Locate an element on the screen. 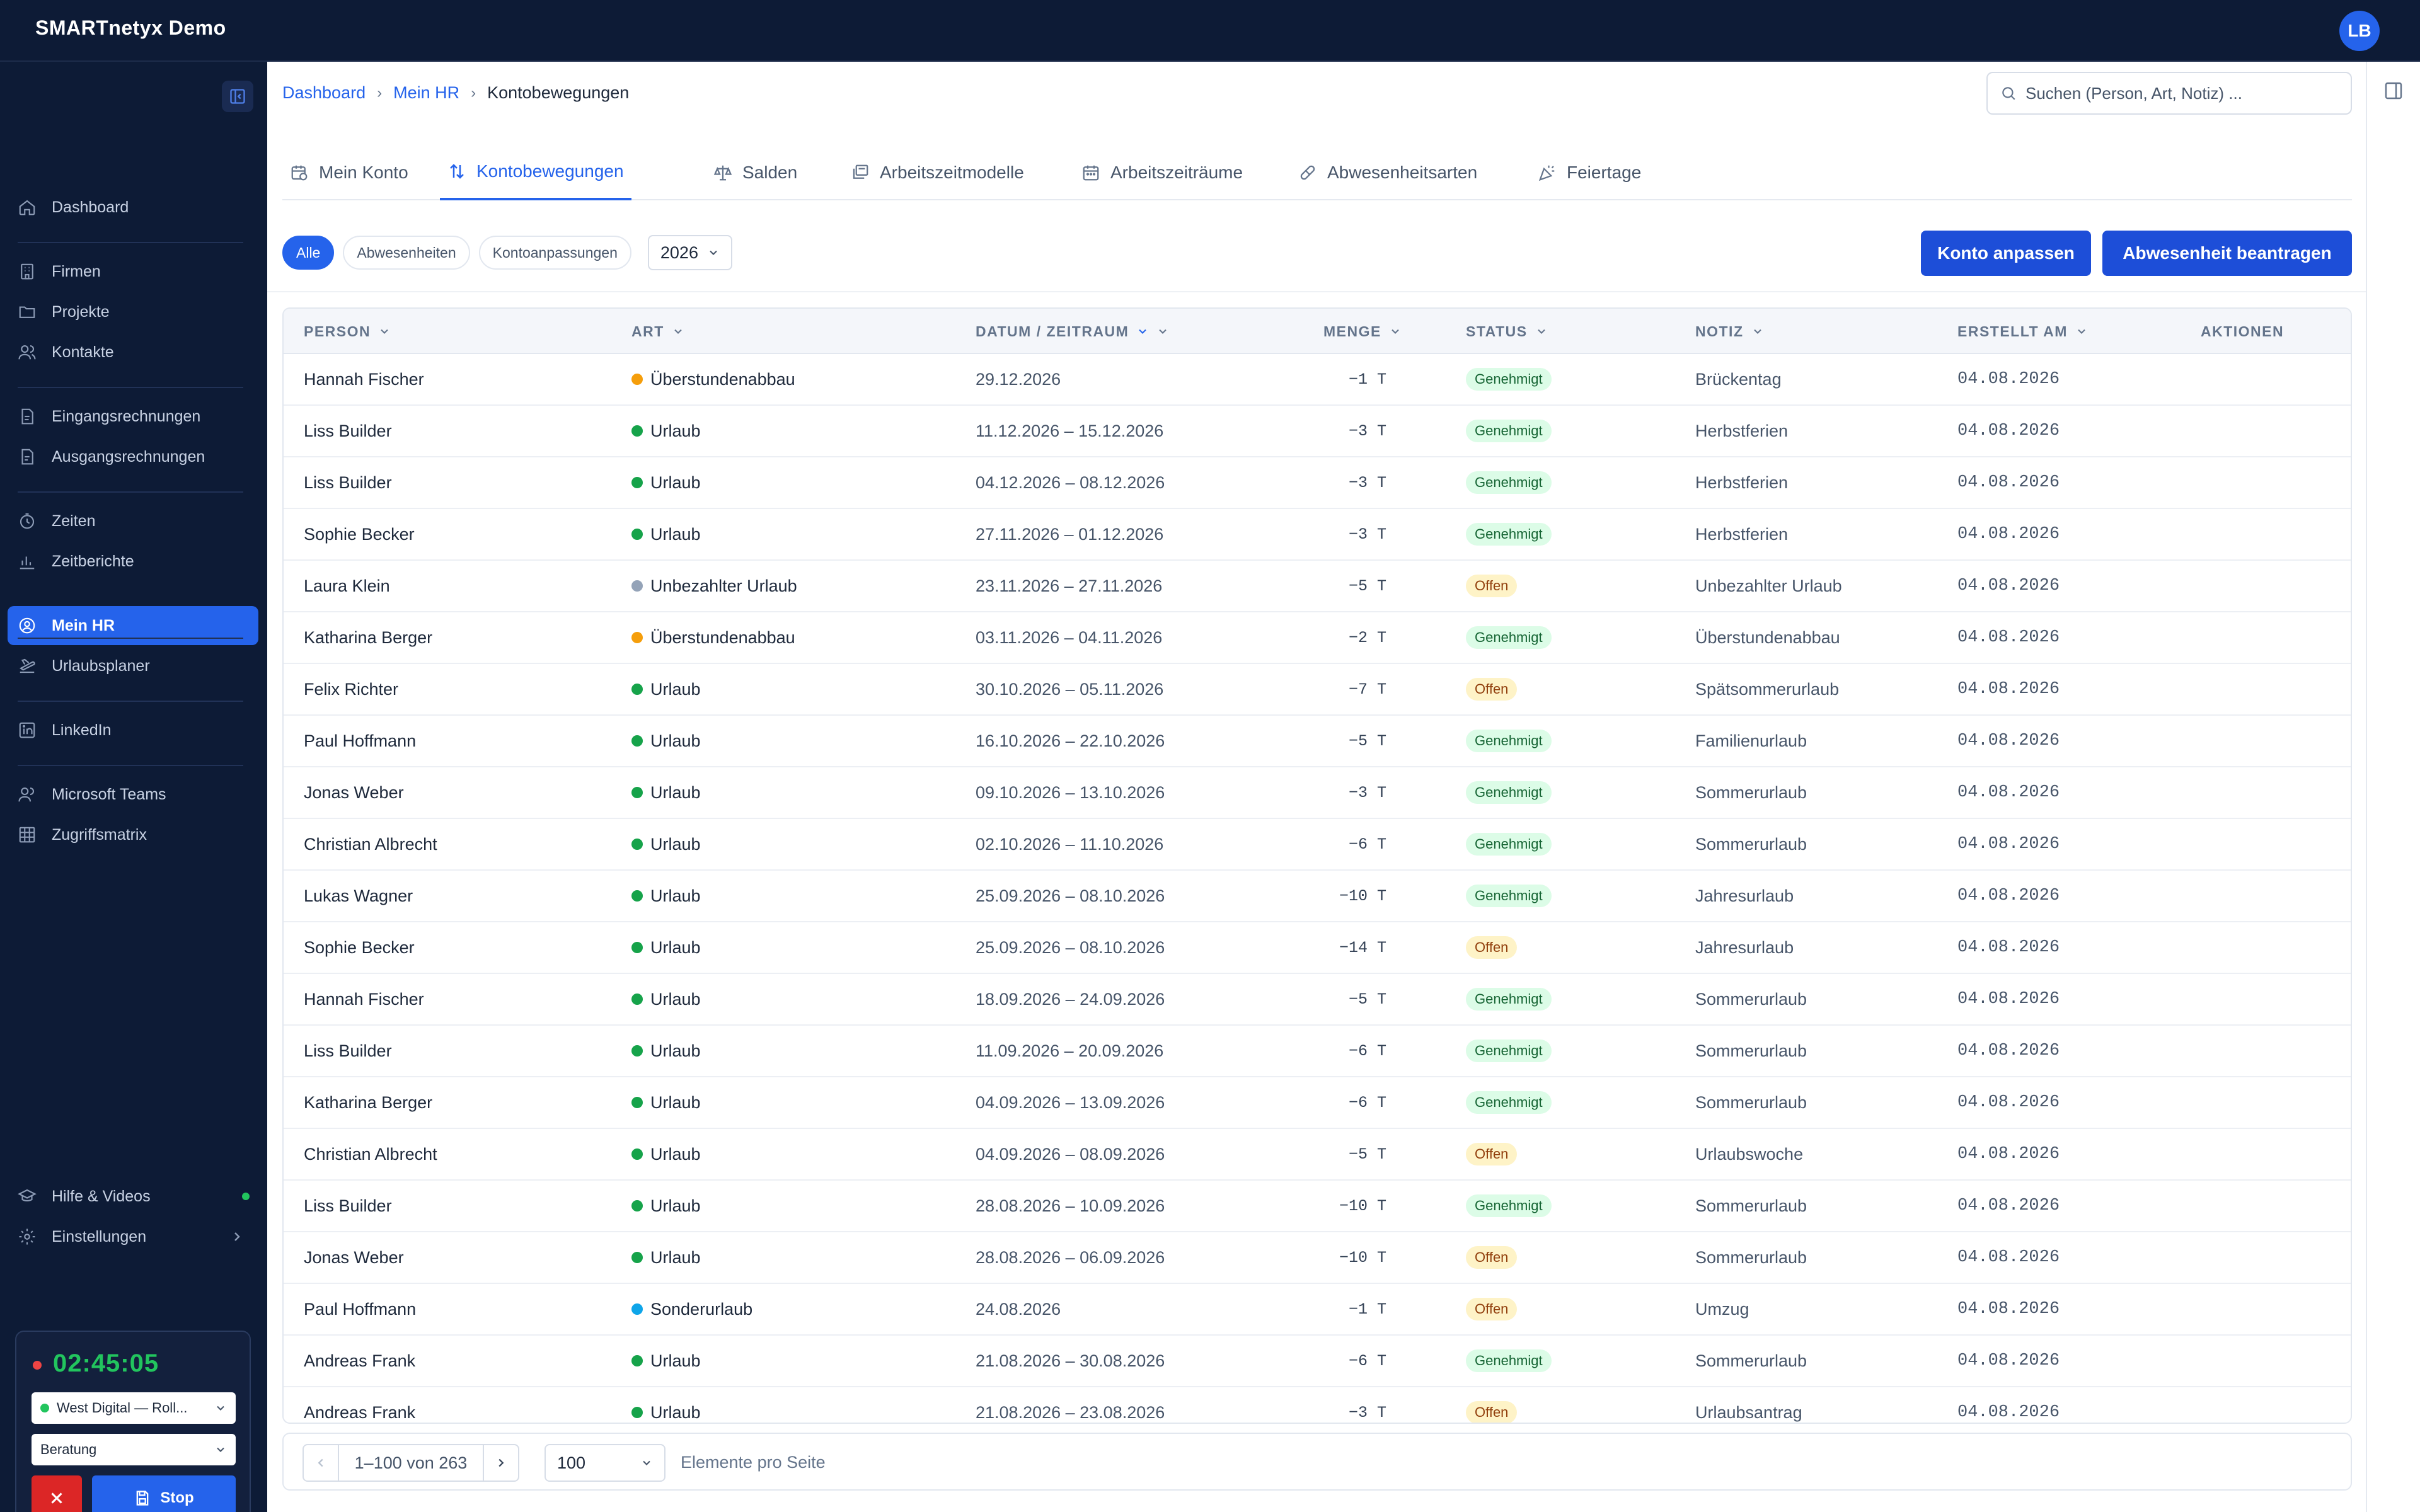 The image size is (2420, 1512). sidebar-item-zugriffsmatrix: Zugriffsmatrix is located at coordinates (133, 834).